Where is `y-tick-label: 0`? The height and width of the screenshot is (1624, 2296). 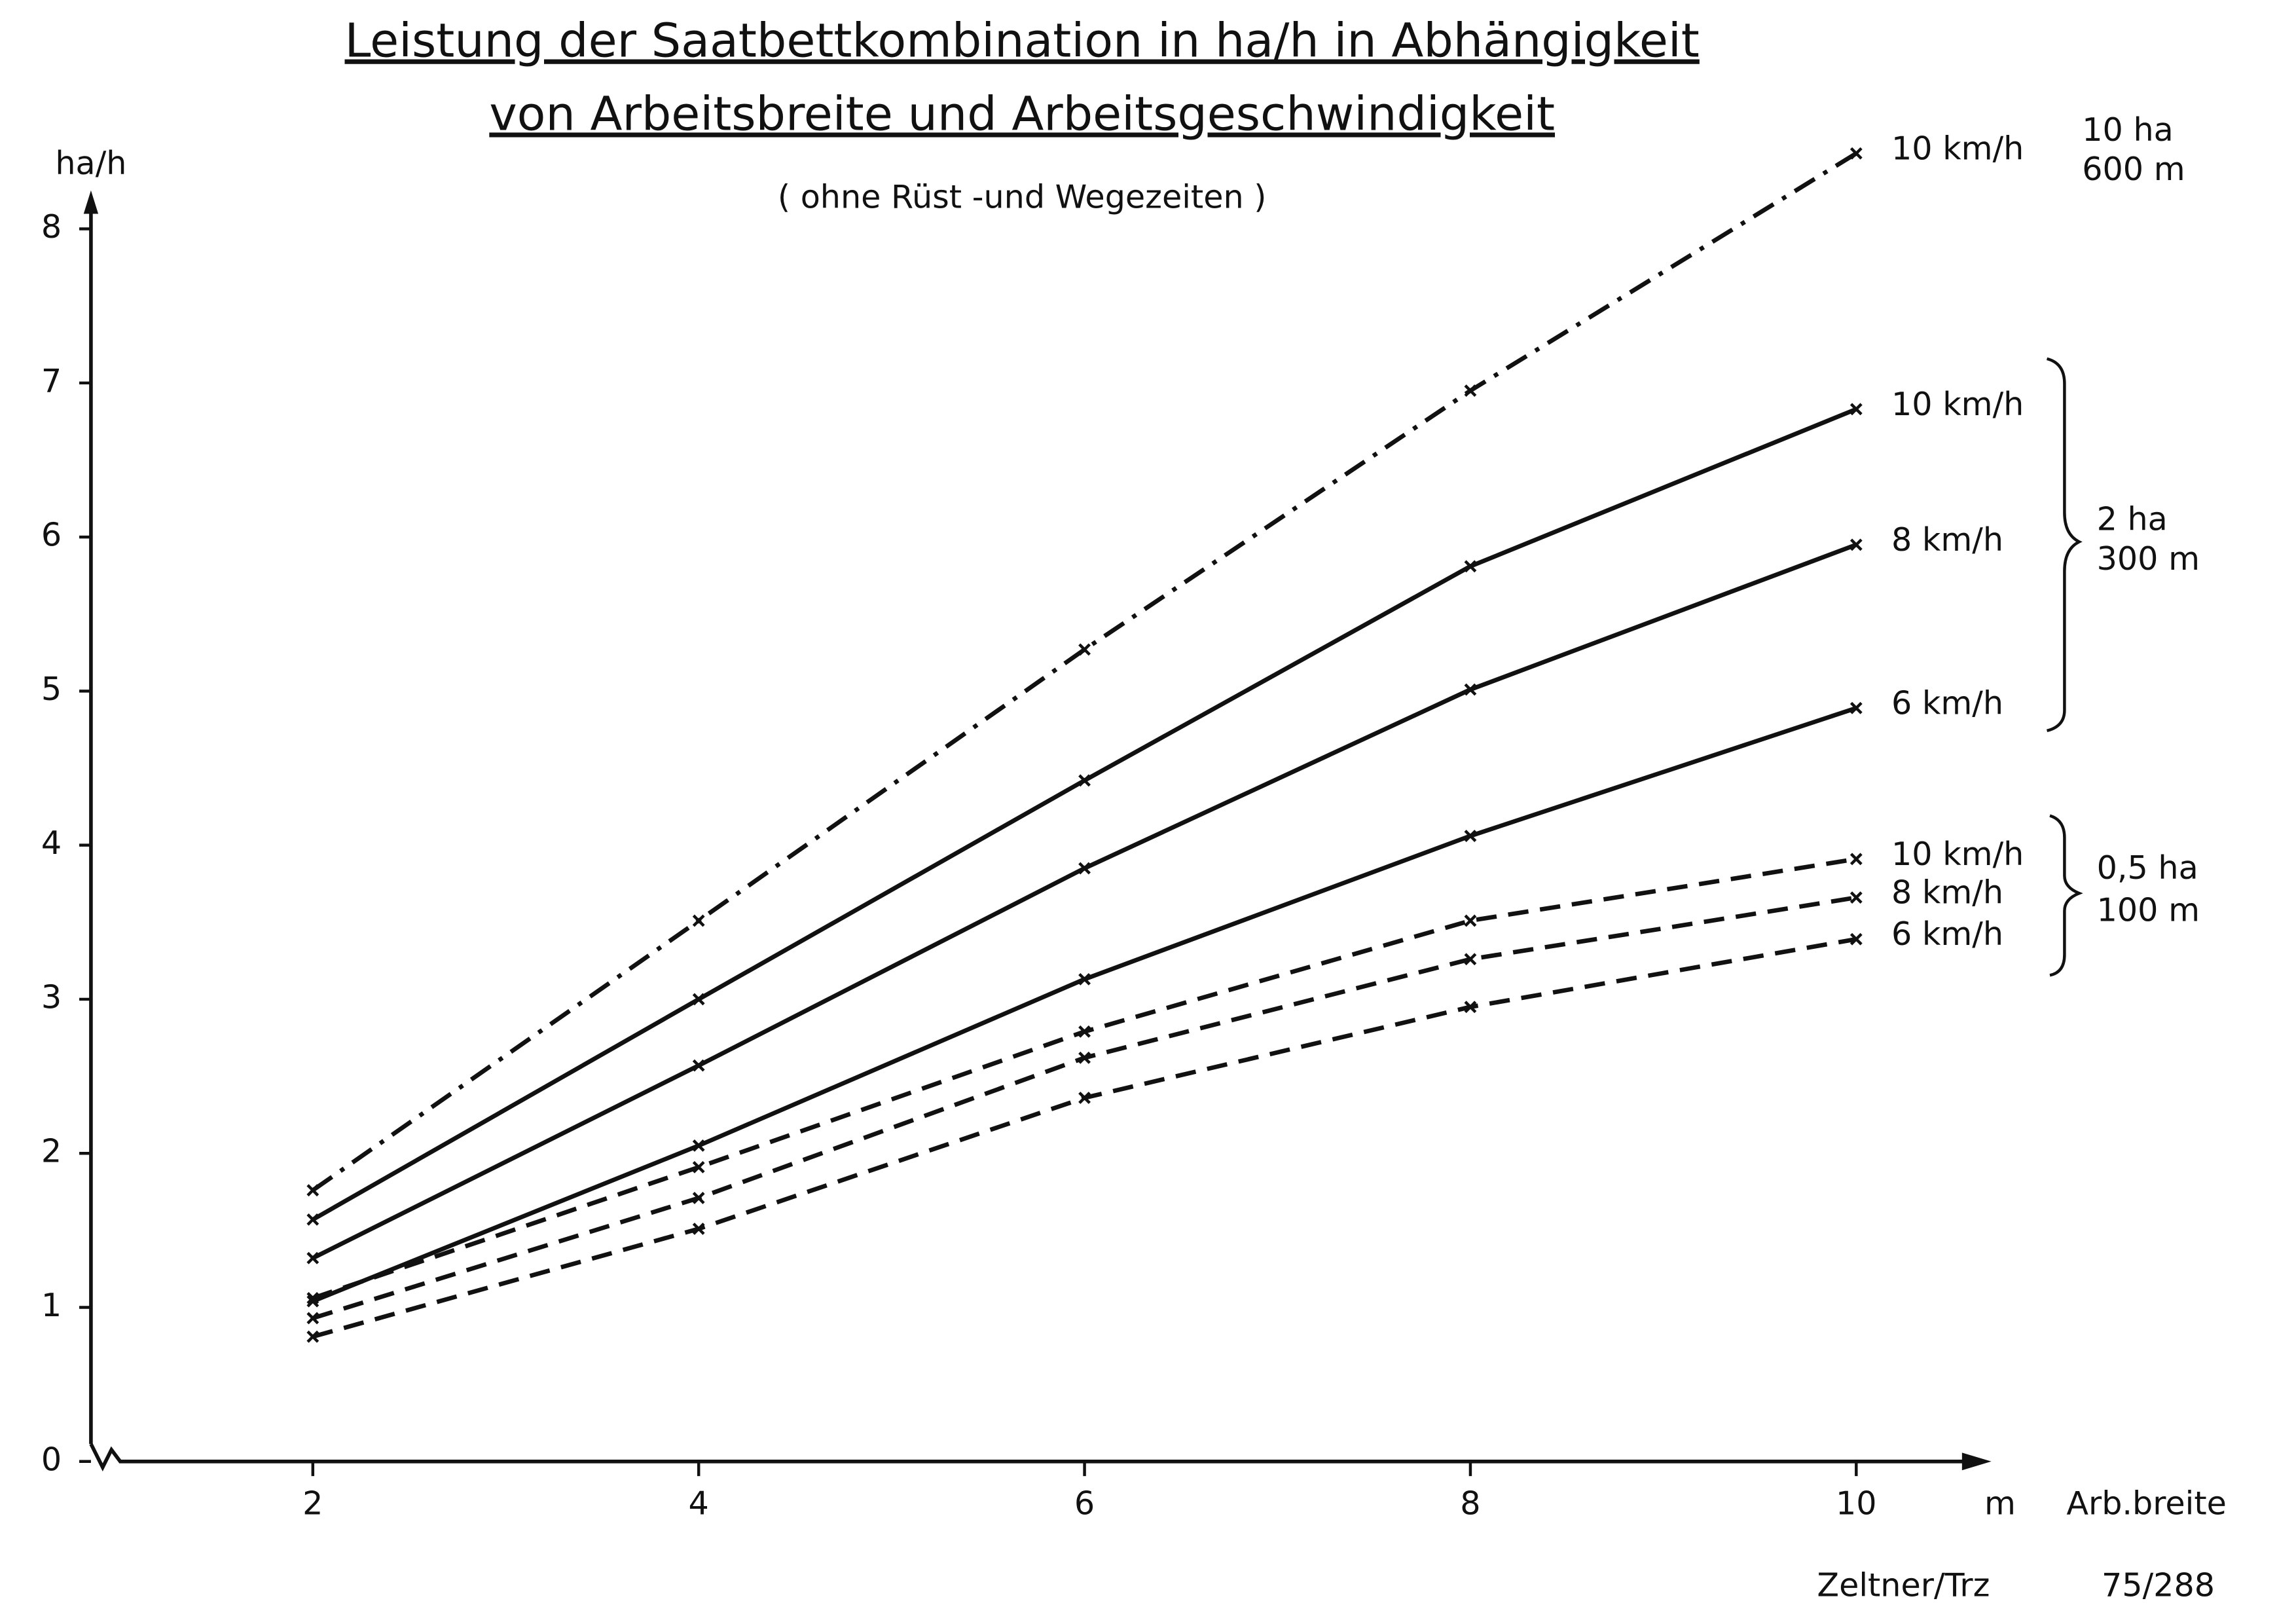 y-tick-label: 0 is located at coordinates (51, 1459).